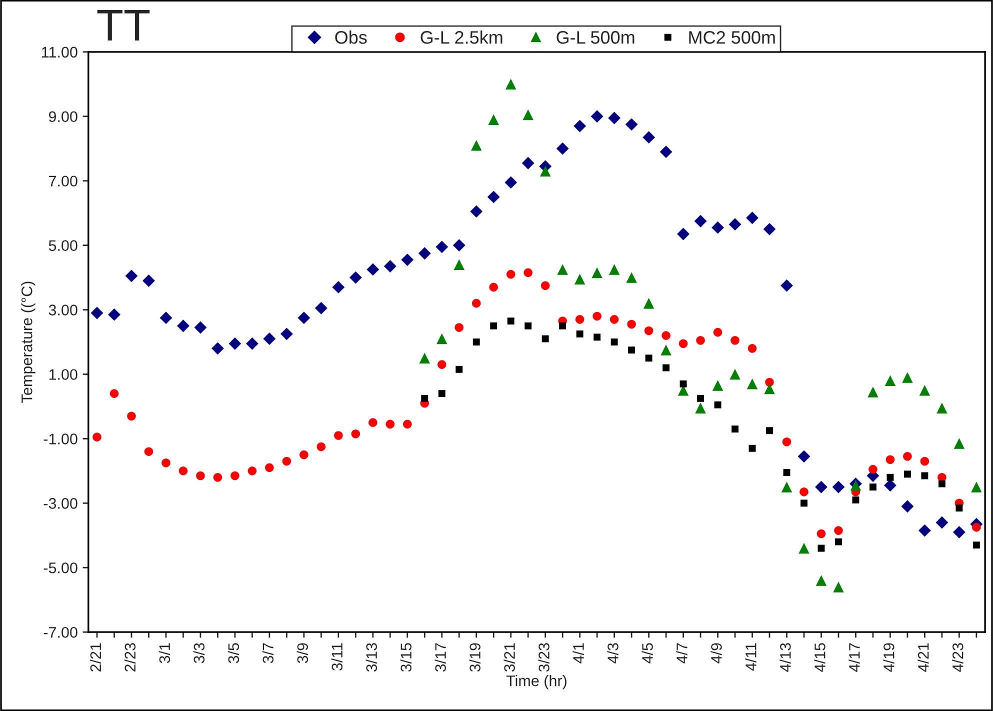  What do you see at coordinates (612, 653) in the screenshot?
I see `x-tick-label: 4/3` at bounding box center [612, 653].